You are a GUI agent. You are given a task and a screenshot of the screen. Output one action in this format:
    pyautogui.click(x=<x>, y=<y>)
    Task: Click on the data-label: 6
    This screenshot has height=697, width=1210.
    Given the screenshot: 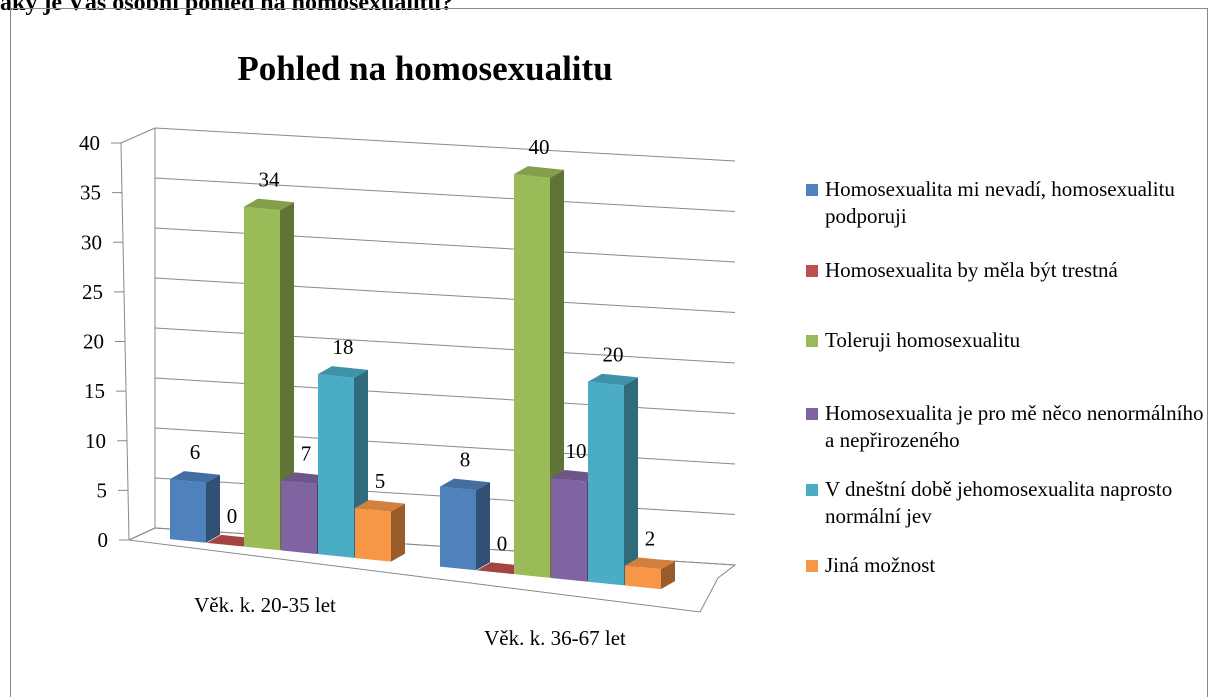 What is the action you would take?
    pyautogui.click(x=195, y=452)
    